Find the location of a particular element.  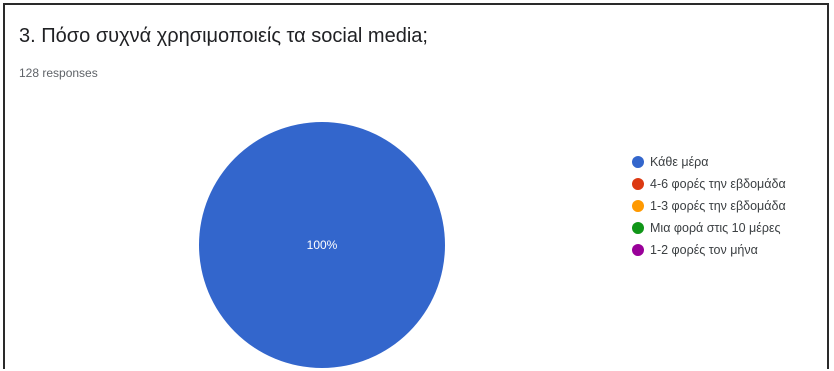

legend-label: 1-3 φορές την εβδομάδα is located at coordinates (718, 206).